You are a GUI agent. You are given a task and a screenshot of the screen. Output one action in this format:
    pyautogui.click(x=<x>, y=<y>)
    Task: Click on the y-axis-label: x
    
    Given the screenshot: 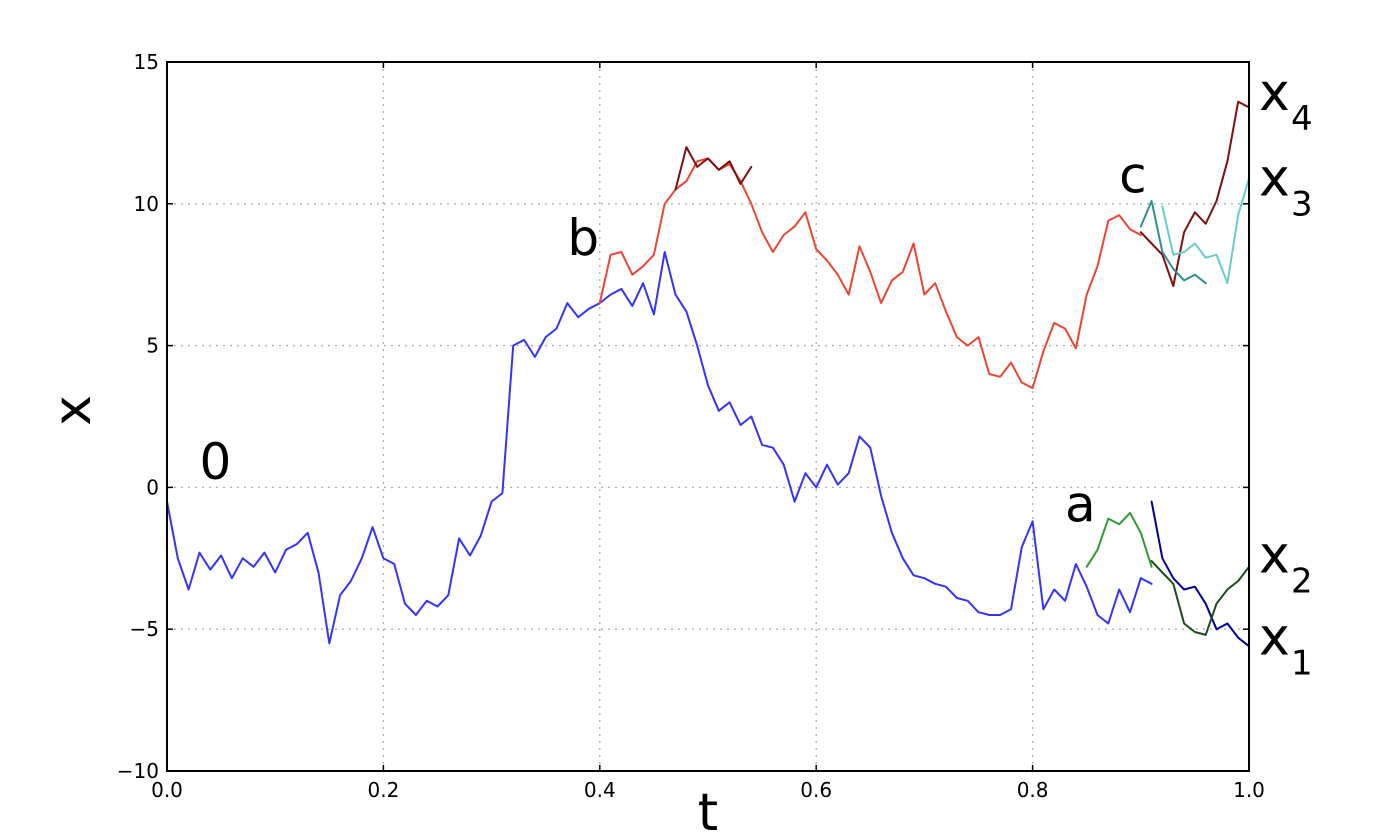 What is the action you would take?
    pyautogui.click(x=73, y=410)
    